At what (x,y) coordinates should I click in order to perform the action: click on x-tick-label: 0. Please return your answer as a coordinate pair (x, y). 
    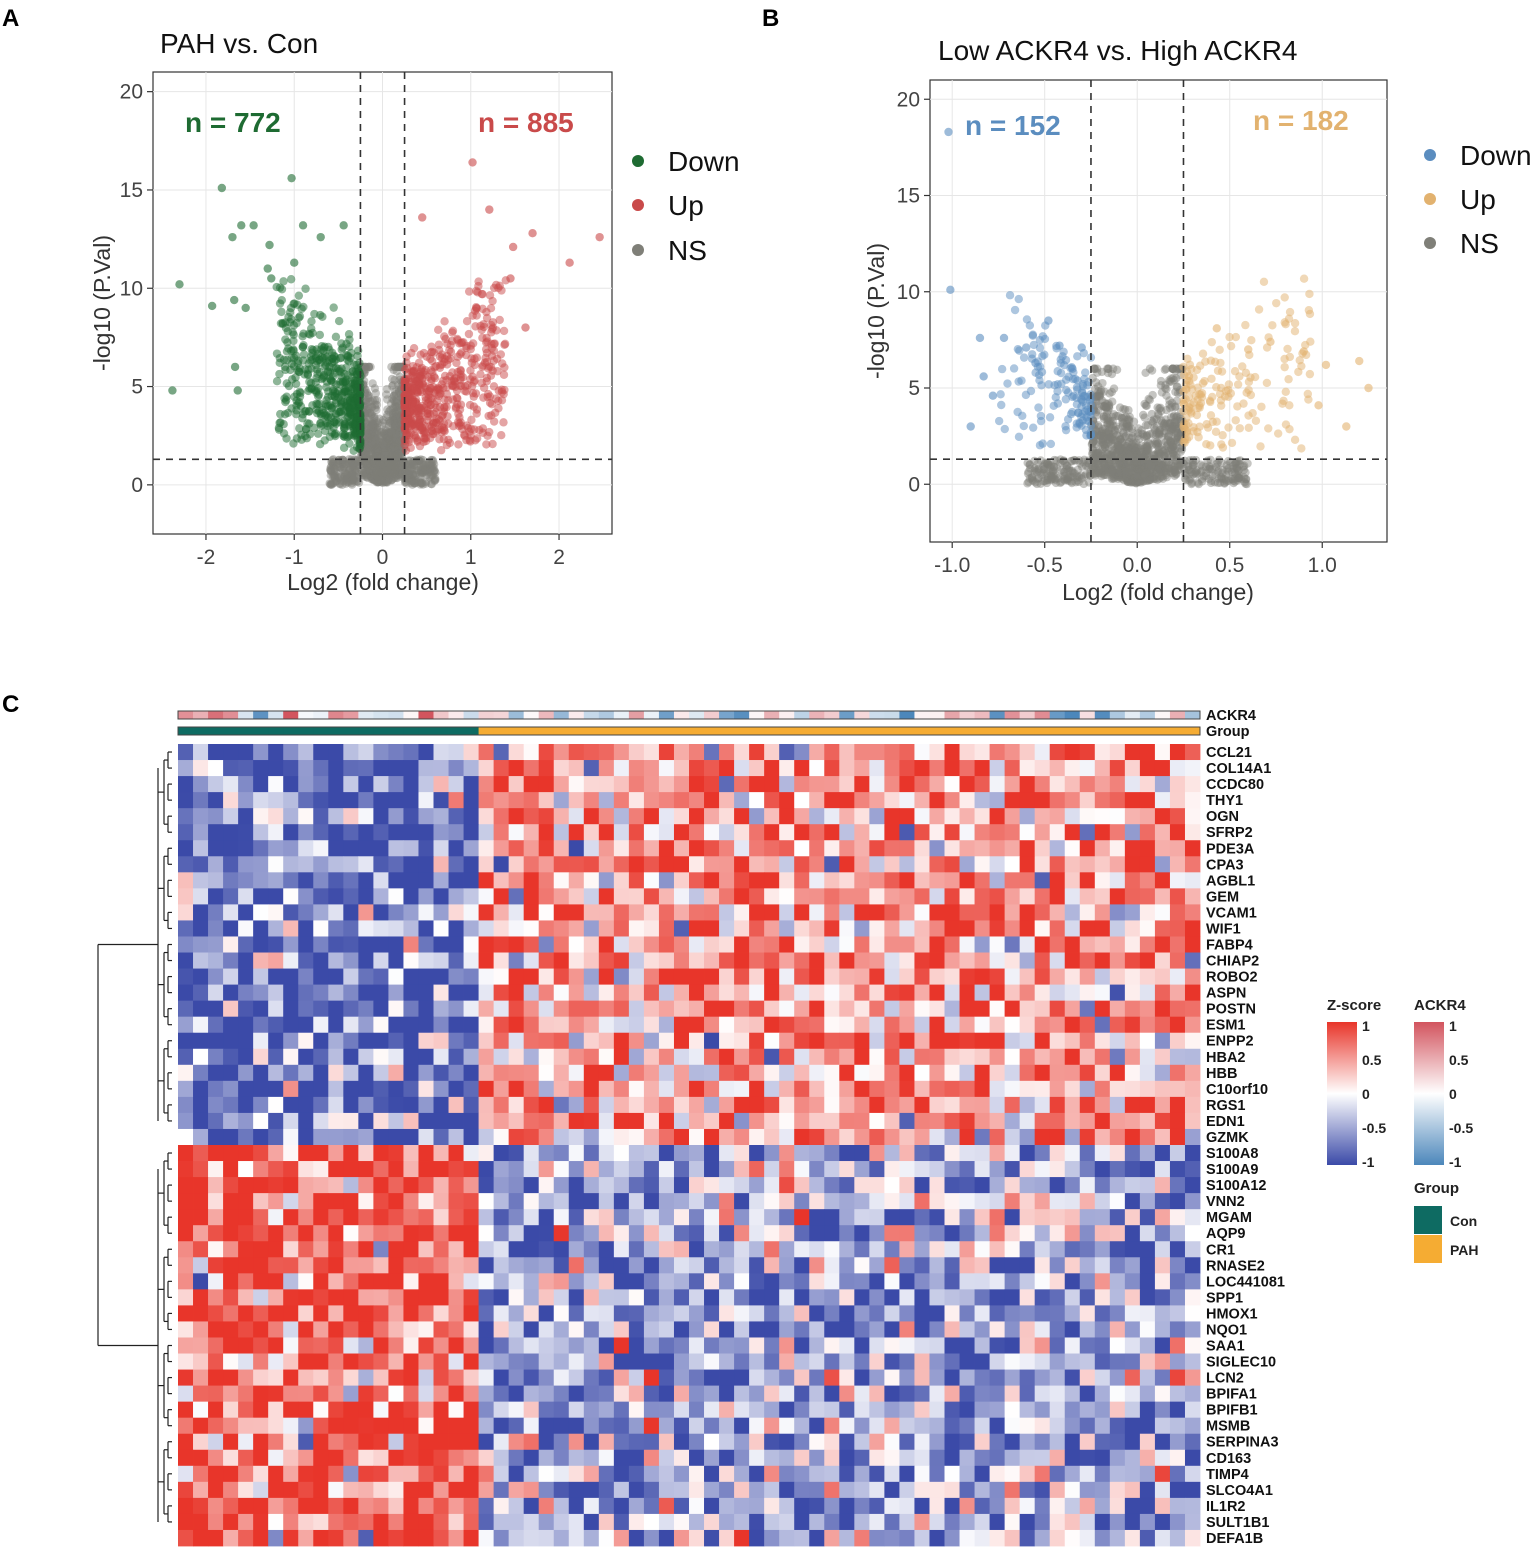
    Looking at the image, I should click on (383, 557).